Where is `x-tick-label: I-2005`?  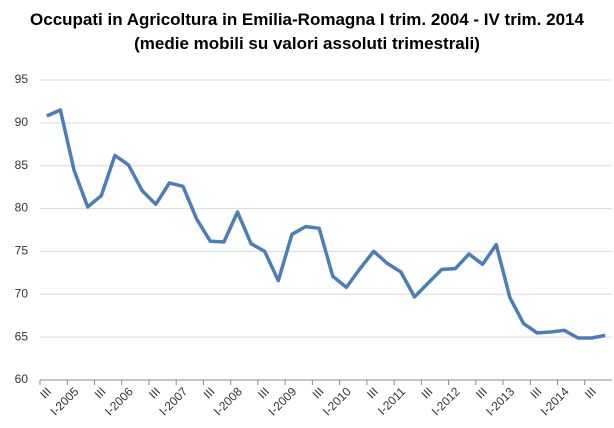 x-tick-label: I-2005 is located at coordinates (64, 401).